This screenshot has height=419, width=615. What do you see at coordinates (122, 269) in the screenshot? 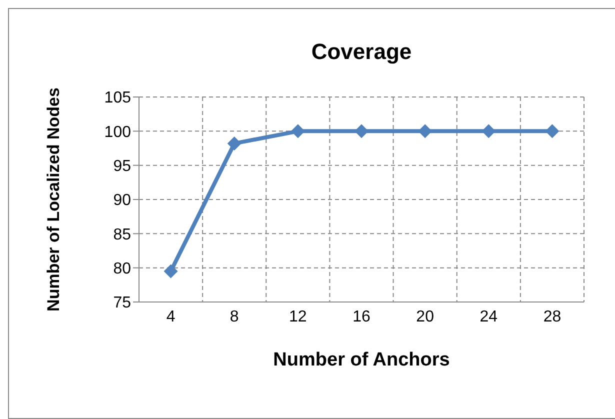
I see `y-tick-label: 80` at bounding box center [122, 269].